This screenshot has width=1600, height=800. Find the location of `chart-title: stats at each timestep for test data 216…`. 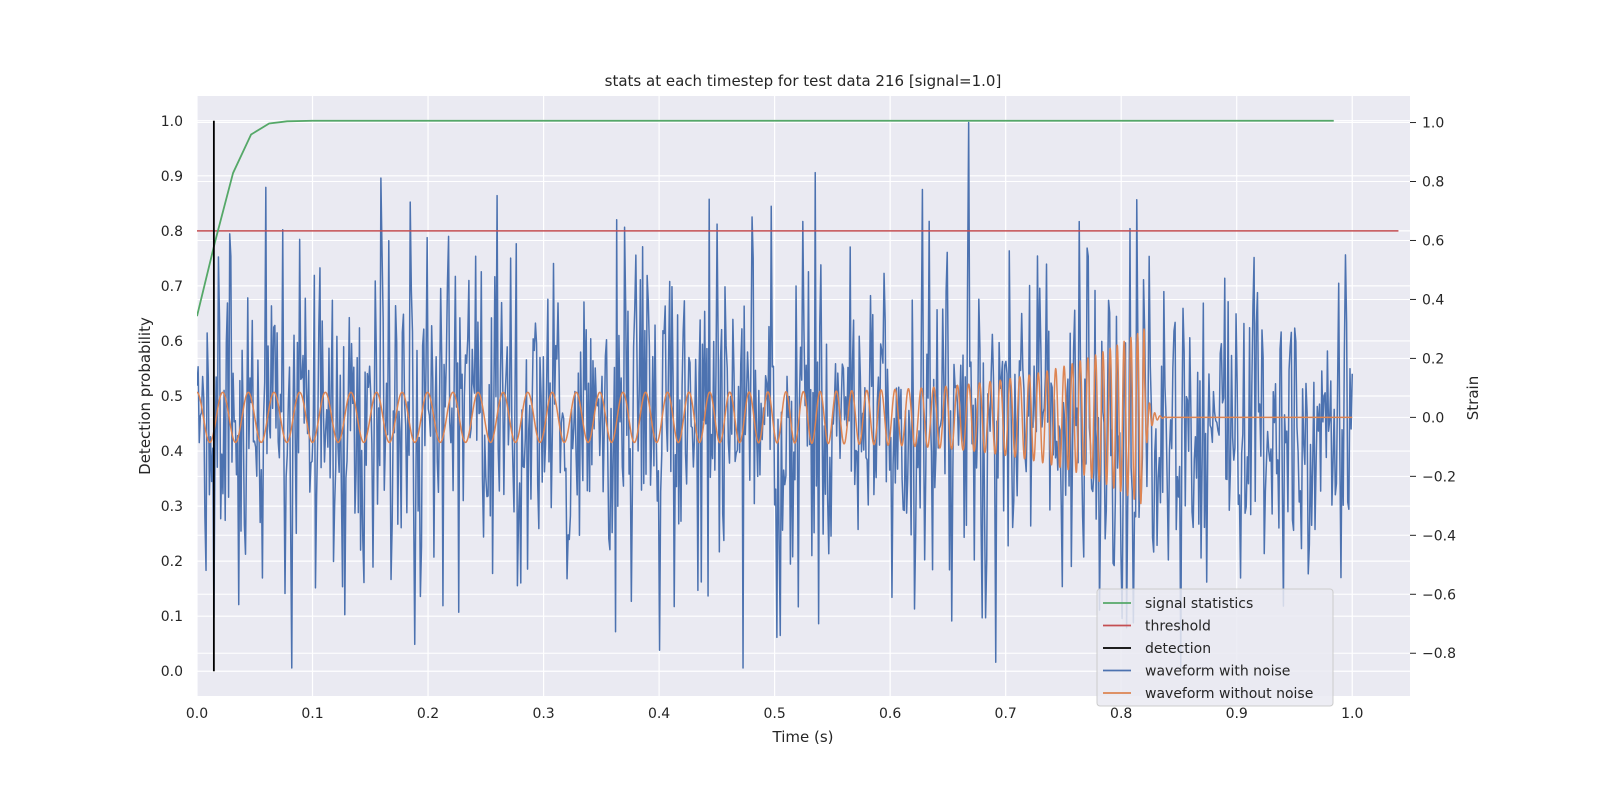

chart-title: stats at each timestep for test data 216… is located at coordinates (803, 81).